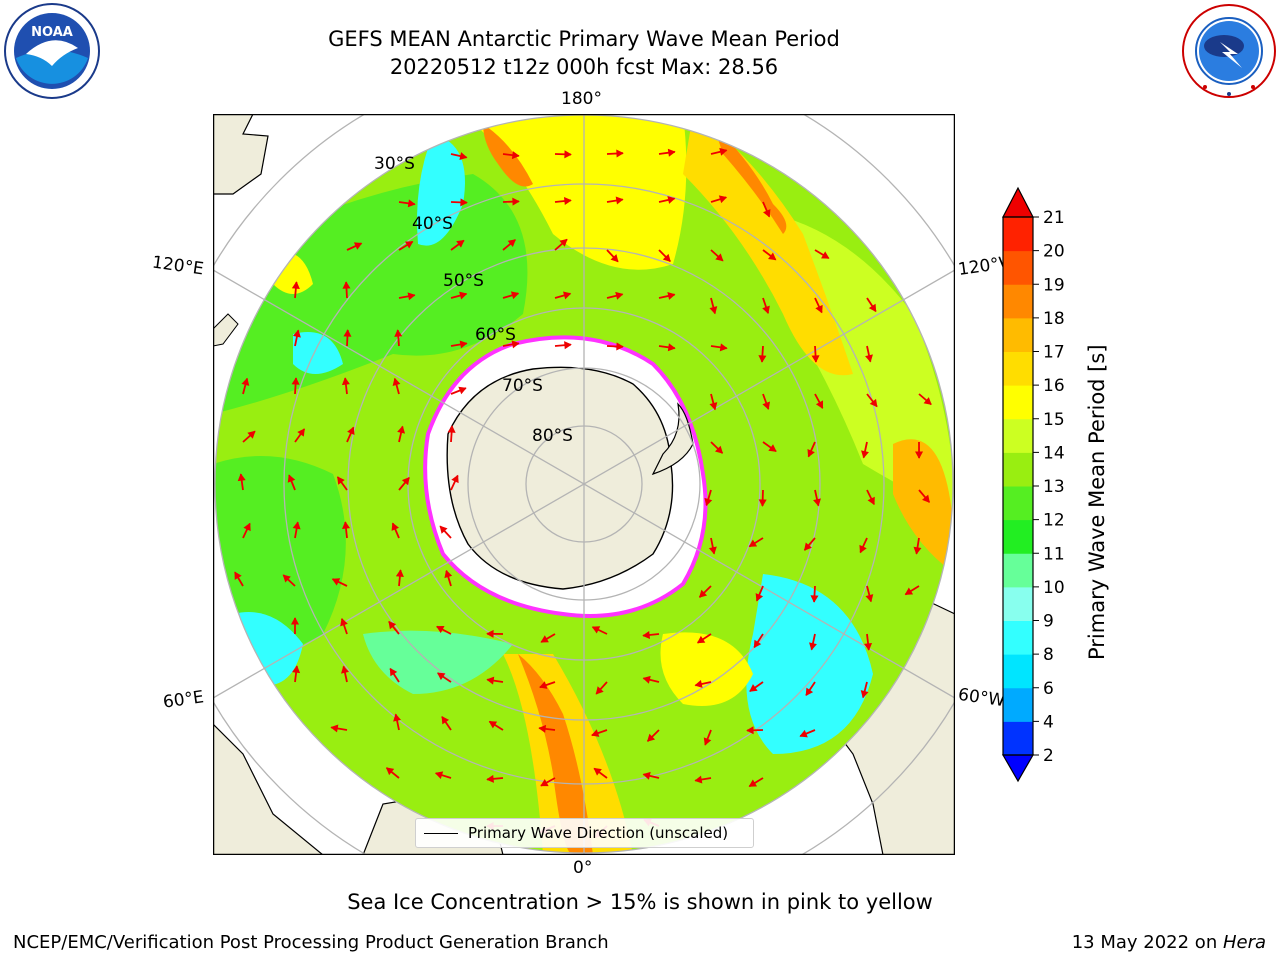 The height and width of the screenshot is (960, 1280). Describe the element at coordinates (473, 300) in the screenshot. I see `latitude-labels: 30°S 40°S 50°S 60°S 70°S 80°S` at that location.